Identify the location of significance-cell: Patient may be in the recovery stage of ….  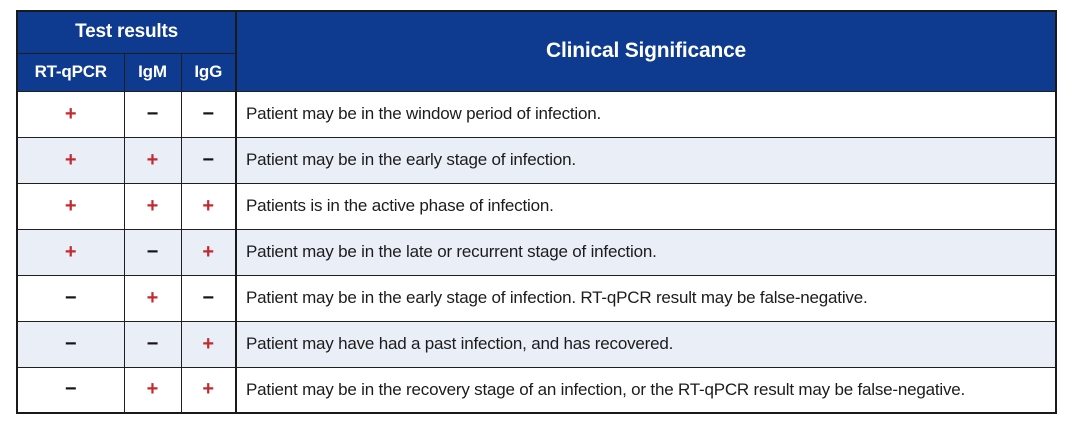
(646, 390).